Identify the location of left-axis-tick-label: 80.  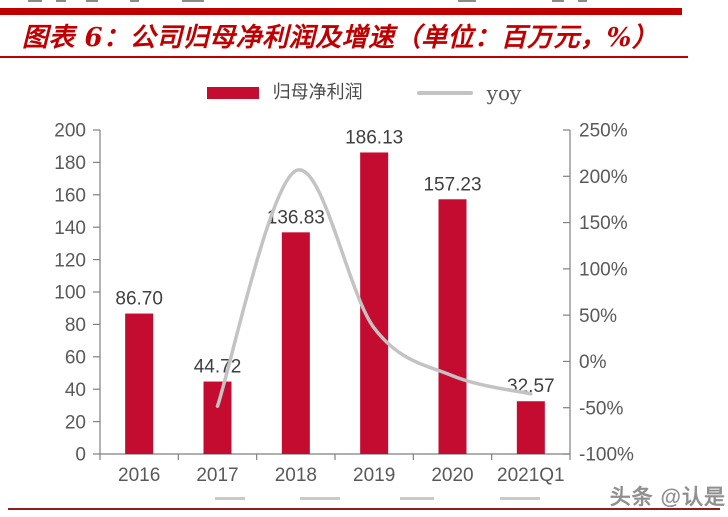
(75, 325).